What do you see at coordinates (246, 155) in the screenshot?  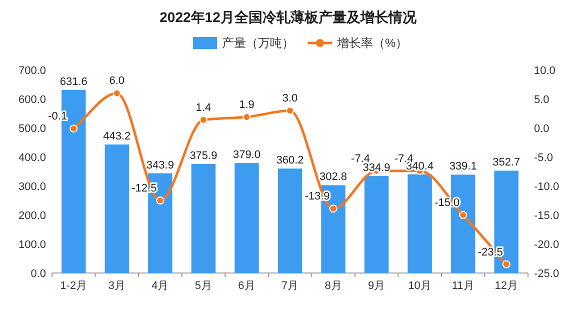 I see `data-label: 379.0` at bounding box center [246, 155].